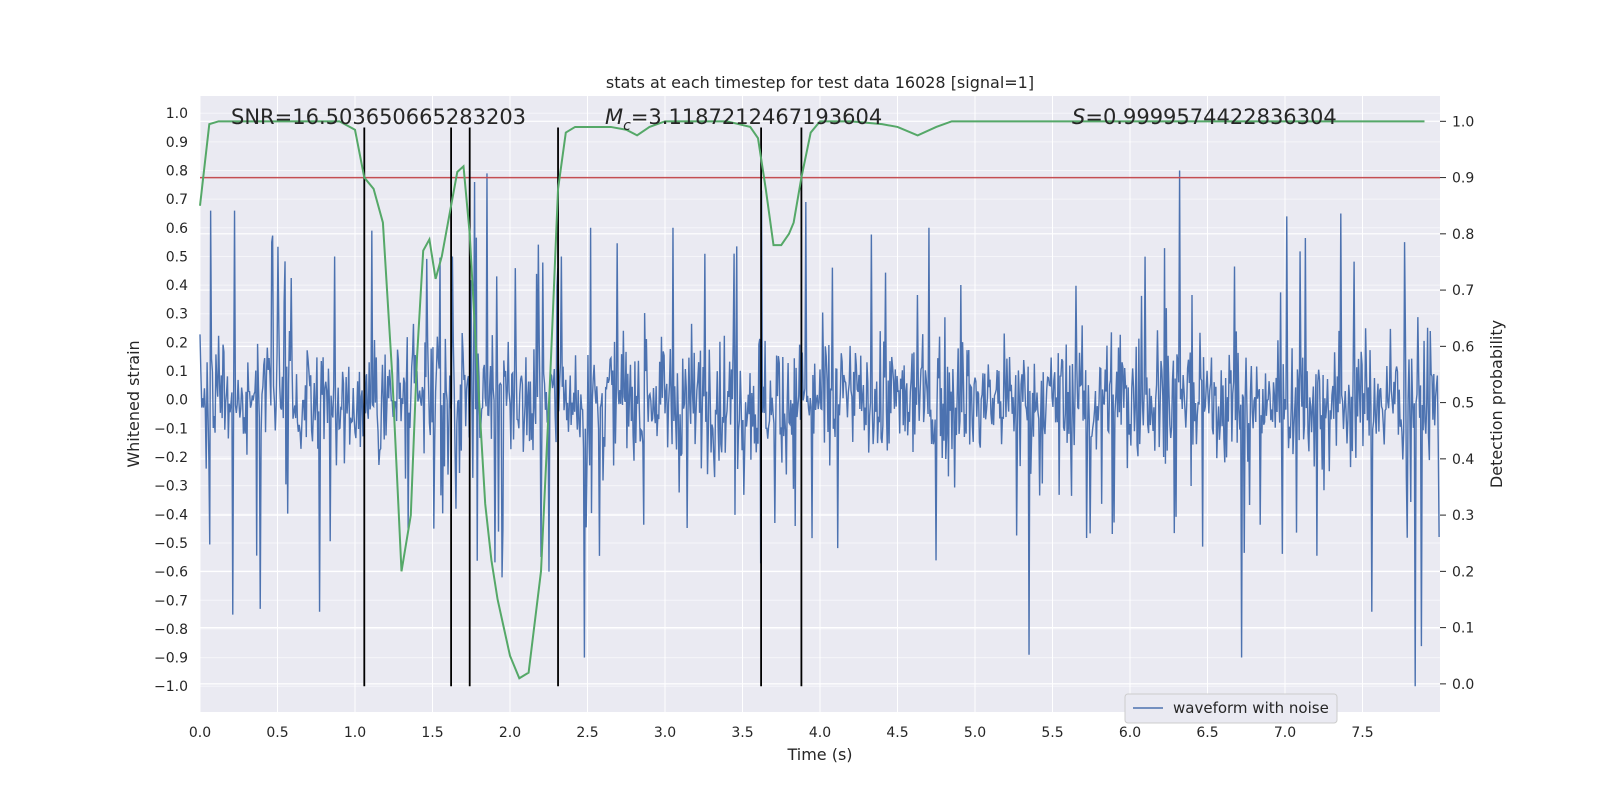 The width and height of the screenshot is (1600, 800). I want to click on legend-entry-waveform: waveform with noise, so click(1251, 708).